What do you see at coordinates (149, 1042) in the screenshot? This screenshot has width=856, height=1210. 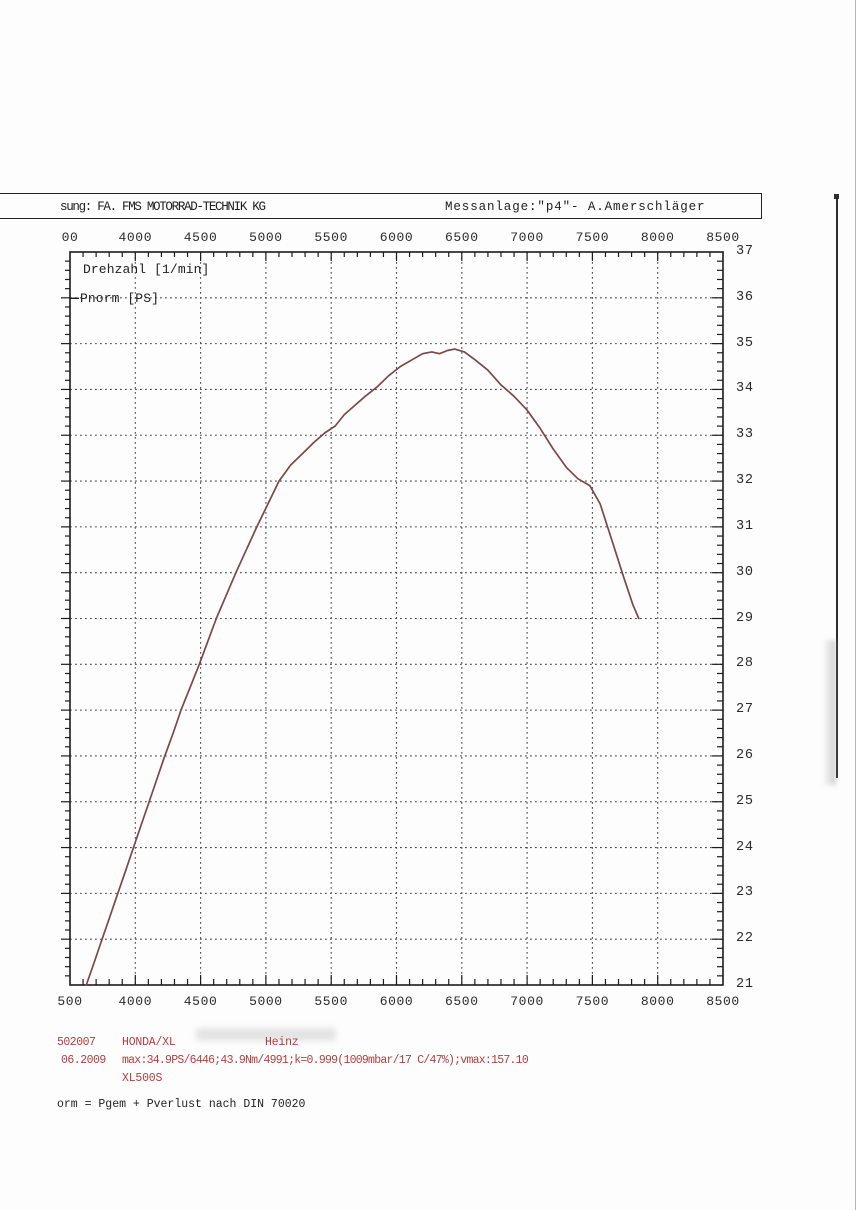 I see `vehicle-name: HONDA/XL` at bounding box center [149, 1042].